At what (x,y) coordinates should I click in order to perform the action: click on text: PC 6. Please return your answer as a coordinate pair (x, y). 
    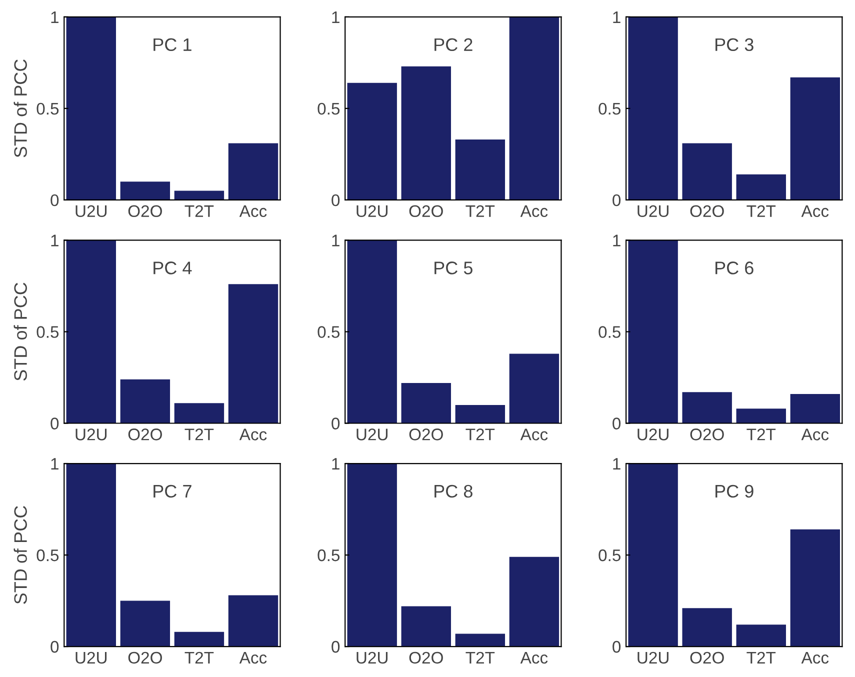
    Looking at the image, I should click on (735, 268).